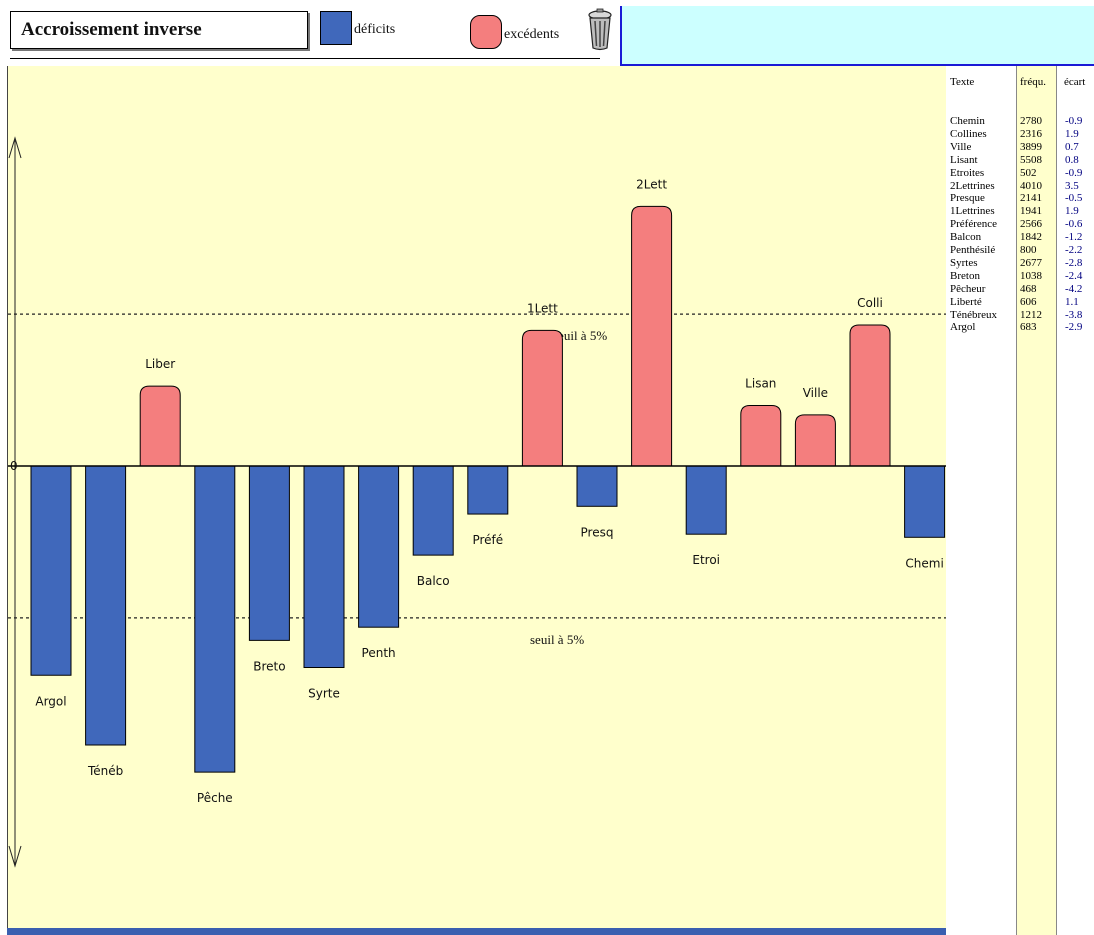  What do you see at coordinates (486, 32) in the screenshot?
I see `legend-swatch-excedents` at bounding box center [486, 32].